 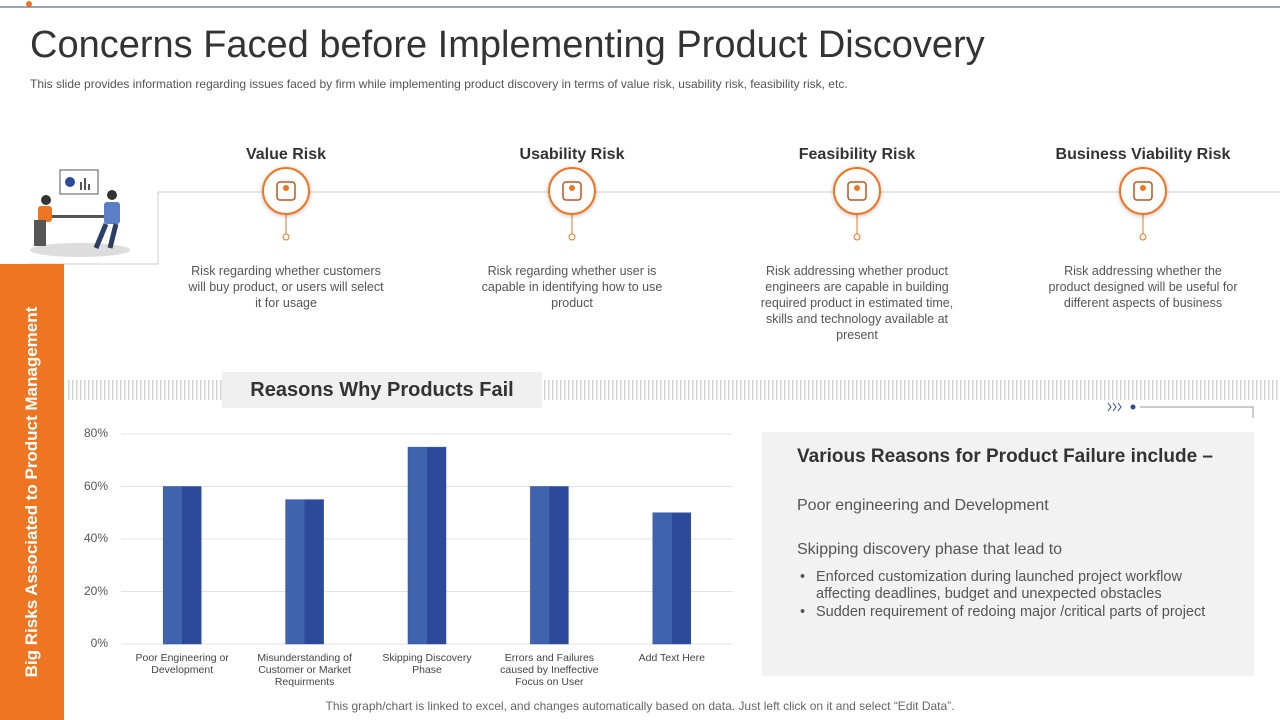 I want to click on risk-title: Usability Risk, so click(x=572, y=154).